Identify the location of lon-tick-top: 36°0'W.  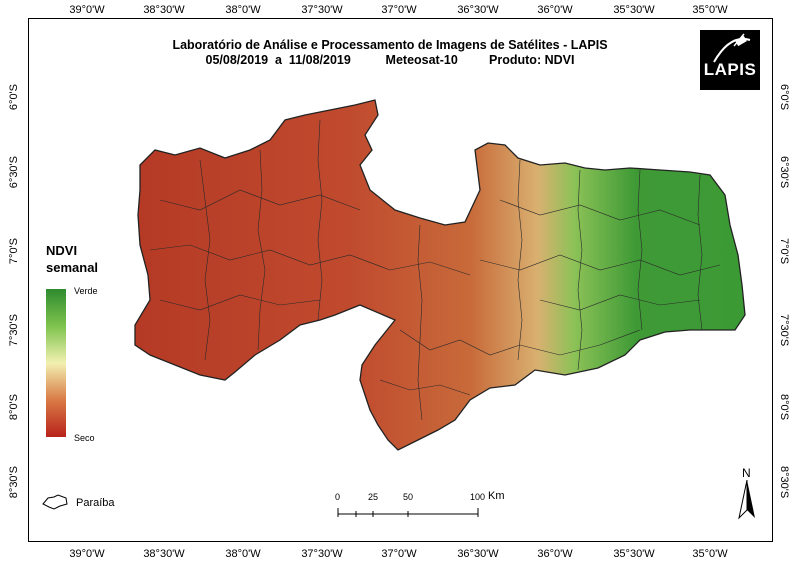
(555, 10).